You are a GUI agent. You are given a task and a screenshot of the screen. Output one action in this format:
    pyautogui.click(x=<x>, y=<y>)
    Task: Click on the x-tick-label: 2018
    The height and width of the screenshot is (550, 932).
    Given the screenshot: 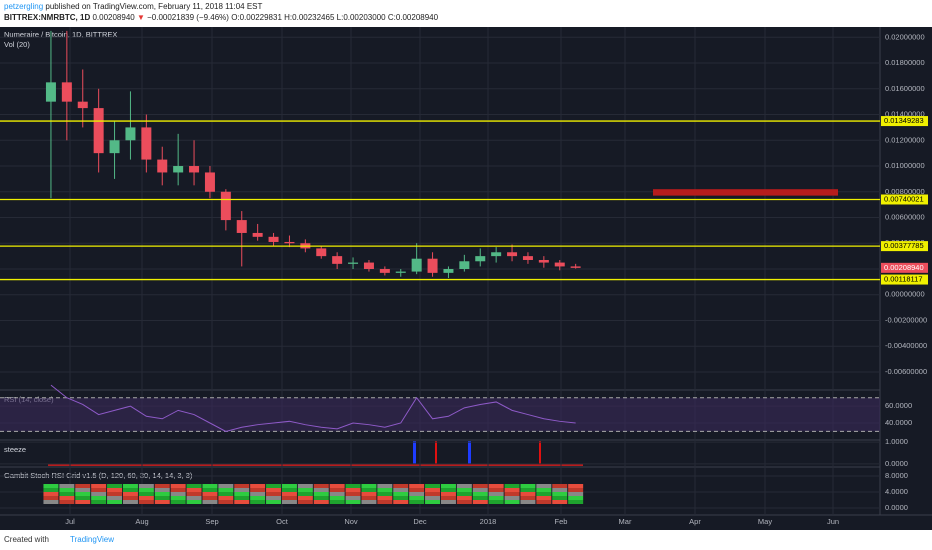 What is the action you would take?
    pyautogui.click(x=488, y=521)
    